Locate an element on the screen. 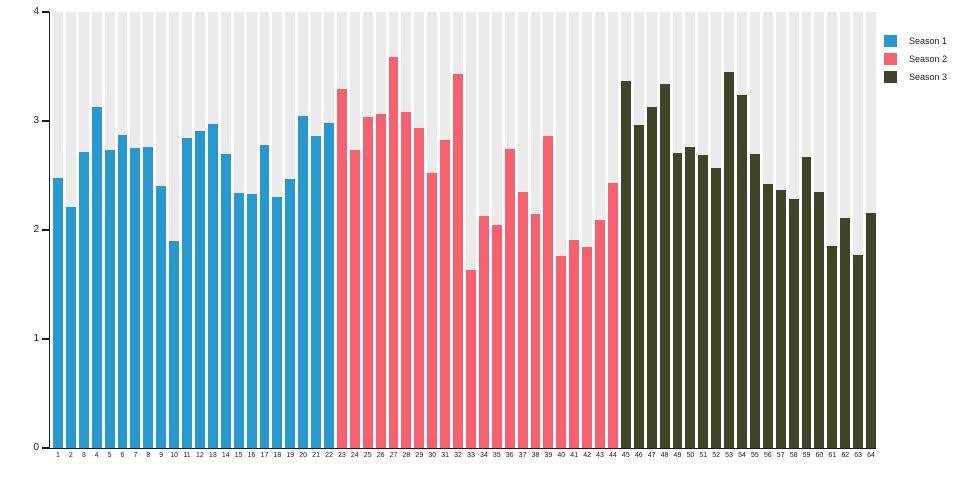 The width and height of the screenshot is (969, 500). x-tick-label: 38 is located at coordinates (535, 455).